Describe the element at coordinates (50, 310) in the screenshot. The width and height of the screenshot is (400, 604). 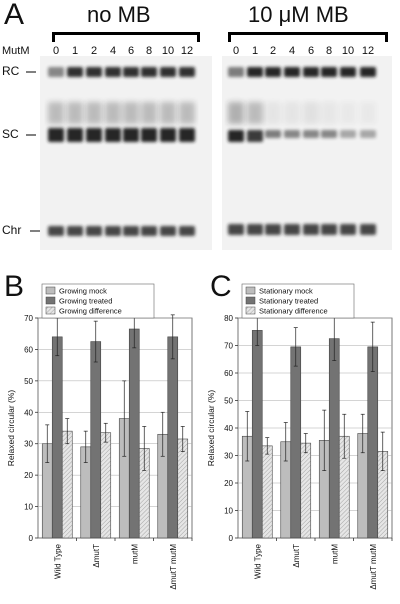
I see `chartB-legend-hatch` at that location.